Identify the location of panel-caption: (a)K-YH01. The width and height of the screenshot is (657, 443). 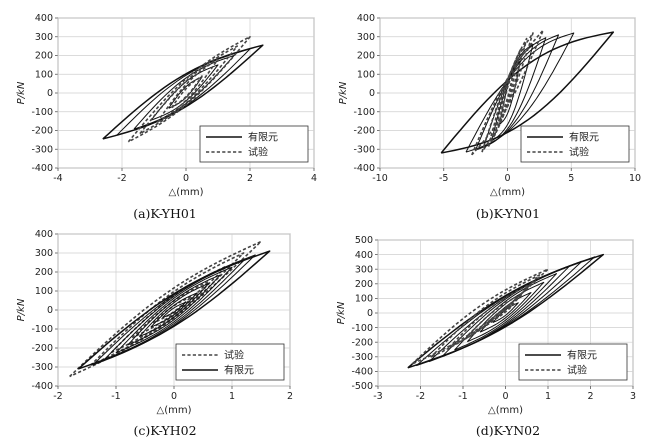
(165, 213).